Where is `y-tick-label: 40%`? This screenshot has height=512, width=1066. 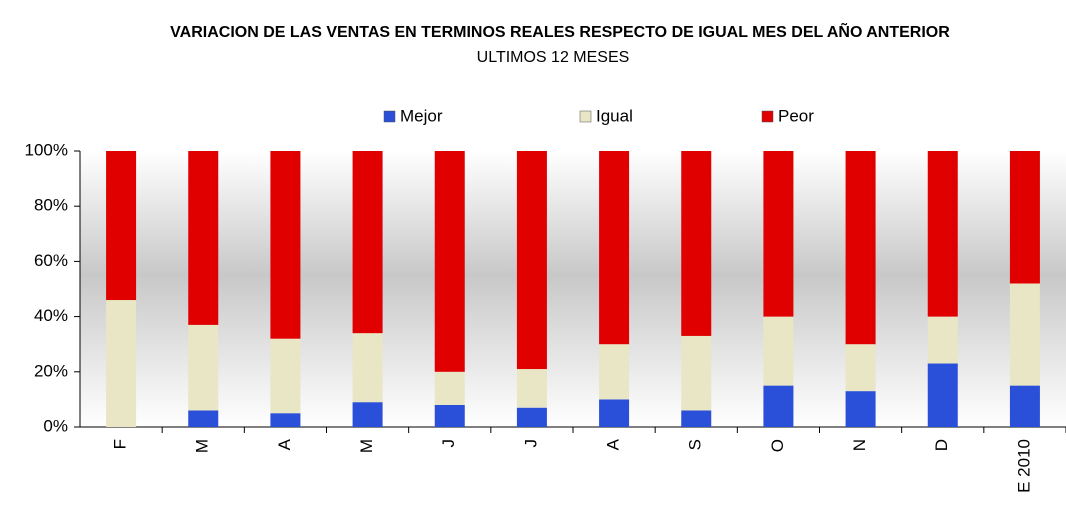
y-tick-label: 40% is located at coordinates (51, 315).